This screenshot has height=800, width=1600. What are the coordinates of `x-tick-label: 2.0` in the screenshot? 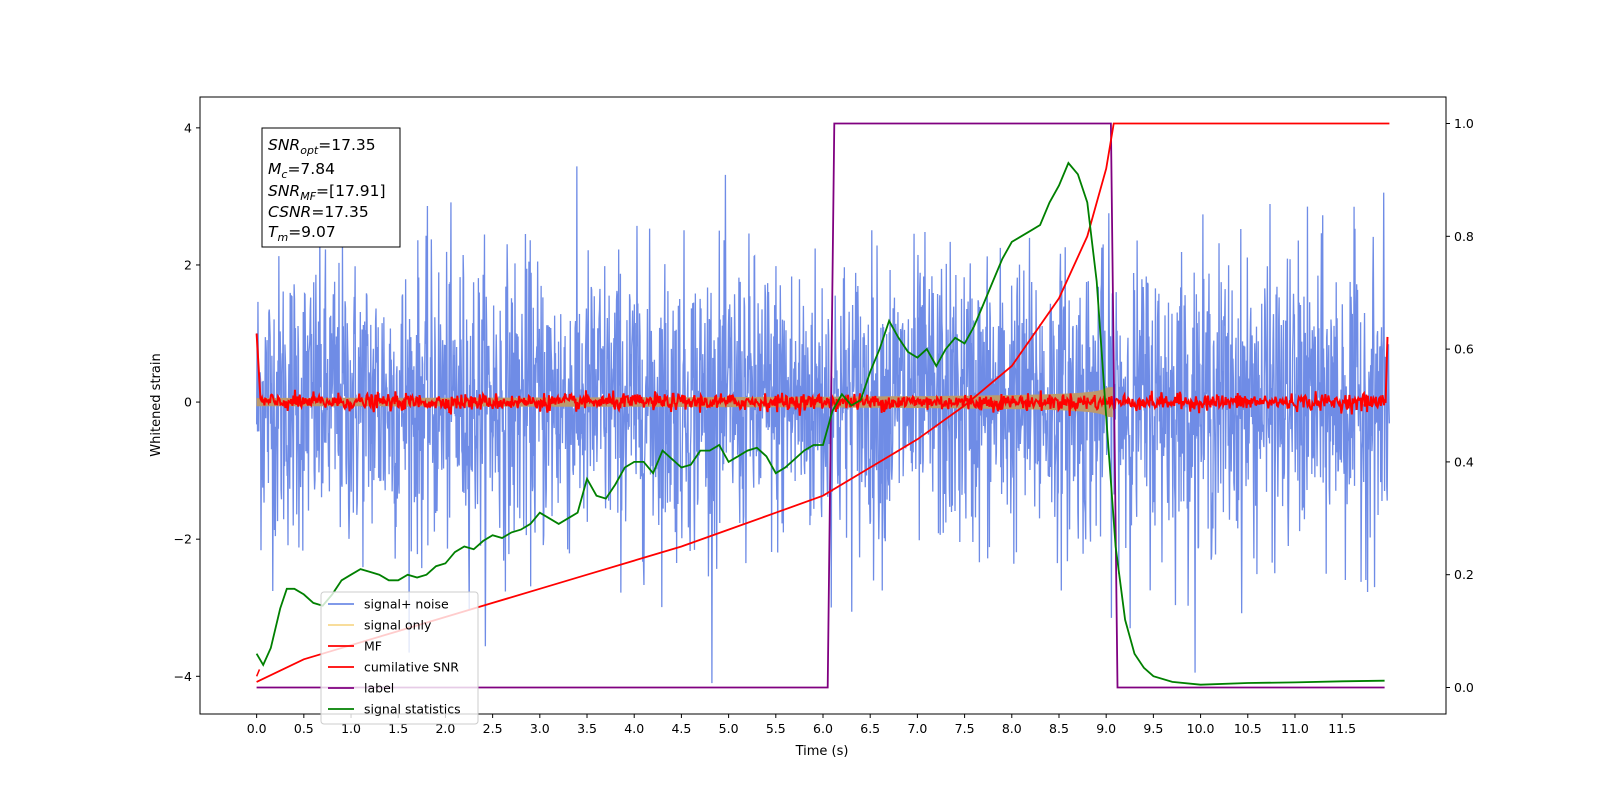 It's located at (445, 728).